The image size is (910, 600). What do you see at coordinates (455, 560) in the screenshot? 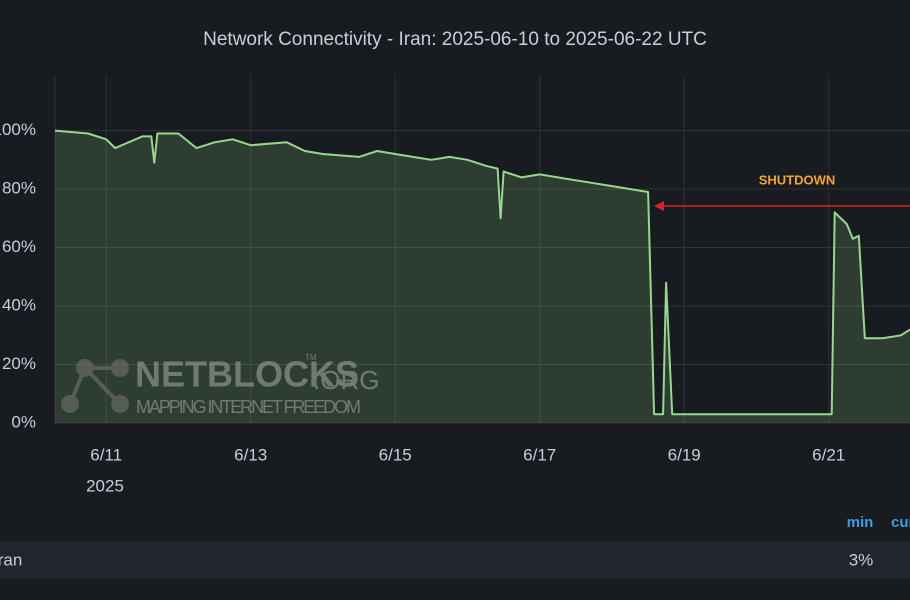
I see `legend-row` at bounding box center [455, 560].